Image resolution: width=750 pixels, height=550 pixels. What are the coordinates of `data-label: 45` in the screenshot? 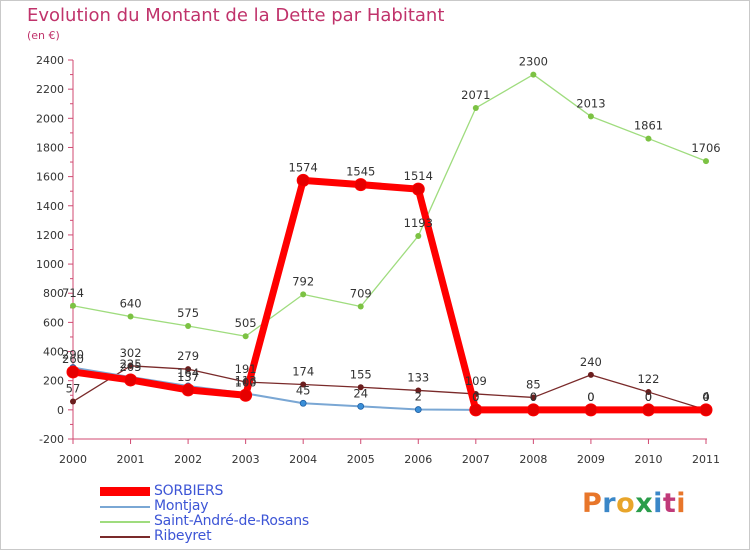 It's located at (303, 390).